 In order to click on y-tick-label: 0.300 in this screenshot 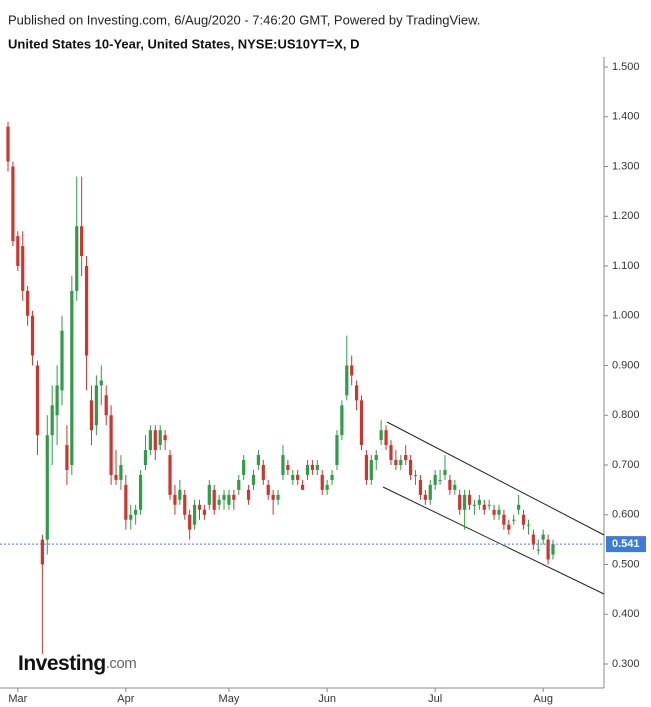, I will do `click(626, 664)`.